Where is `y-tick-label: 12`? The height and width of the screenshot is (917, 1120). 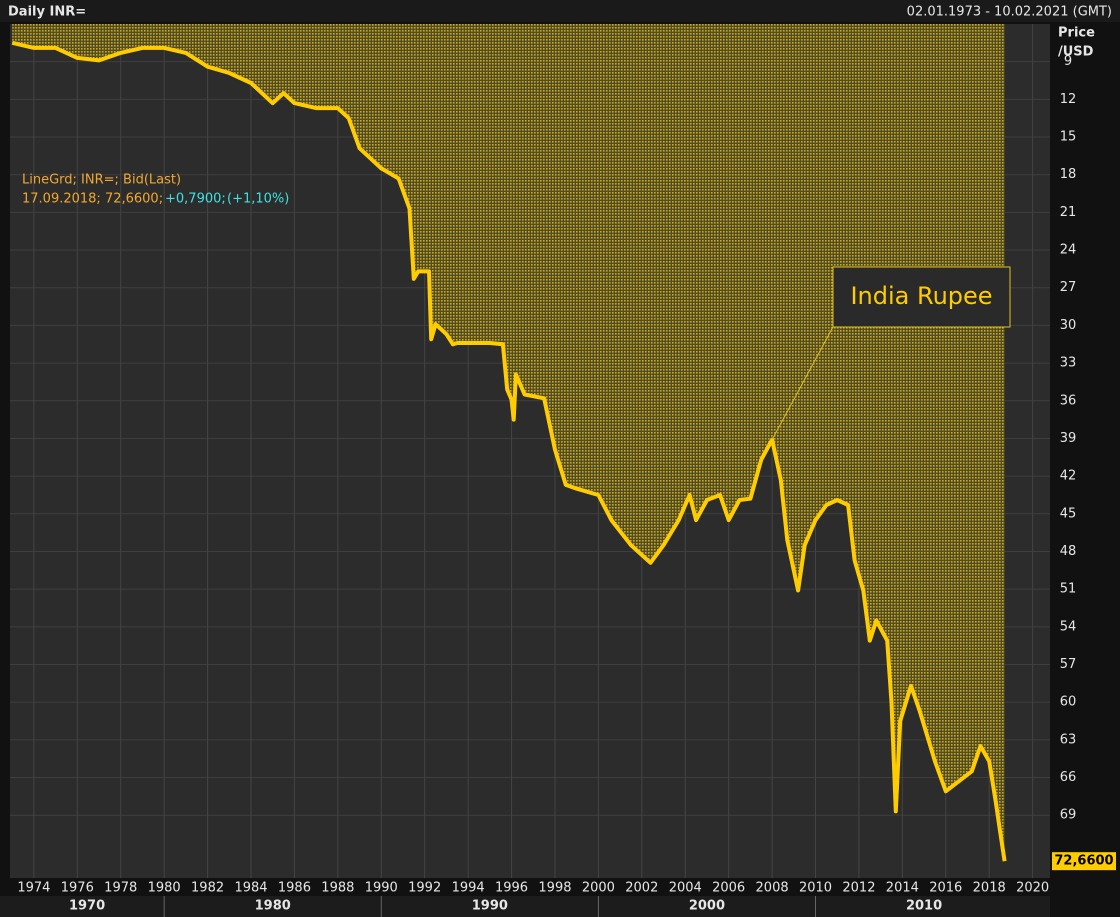 y-tick-label: 12 is located at coordinates (1068, 99).